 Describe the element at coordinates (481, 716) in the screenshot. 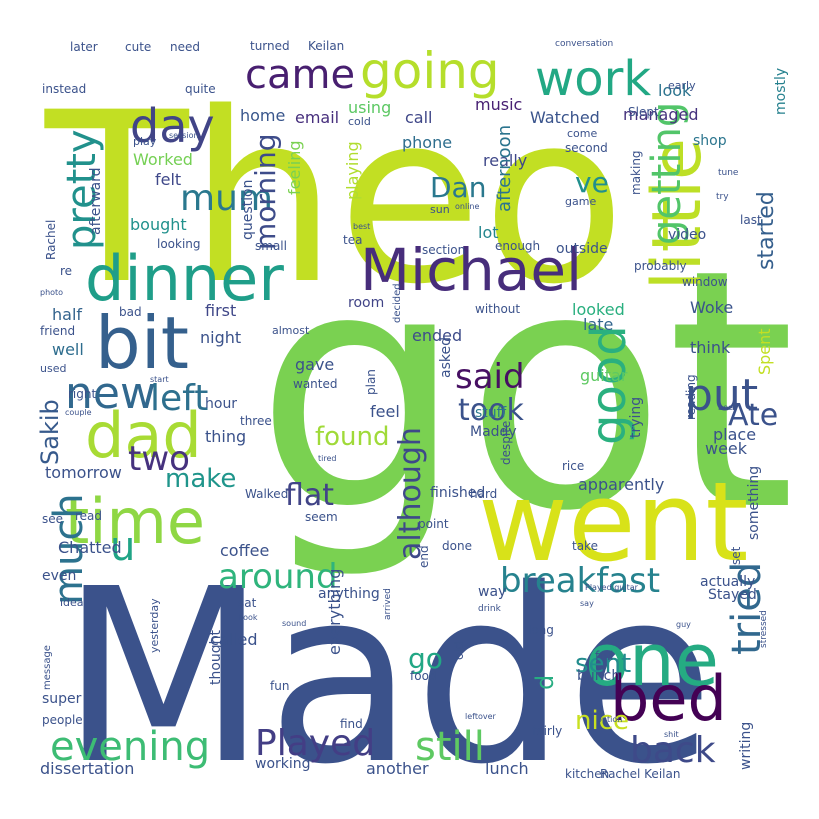

I see `word-leftover: leftover` at that location.